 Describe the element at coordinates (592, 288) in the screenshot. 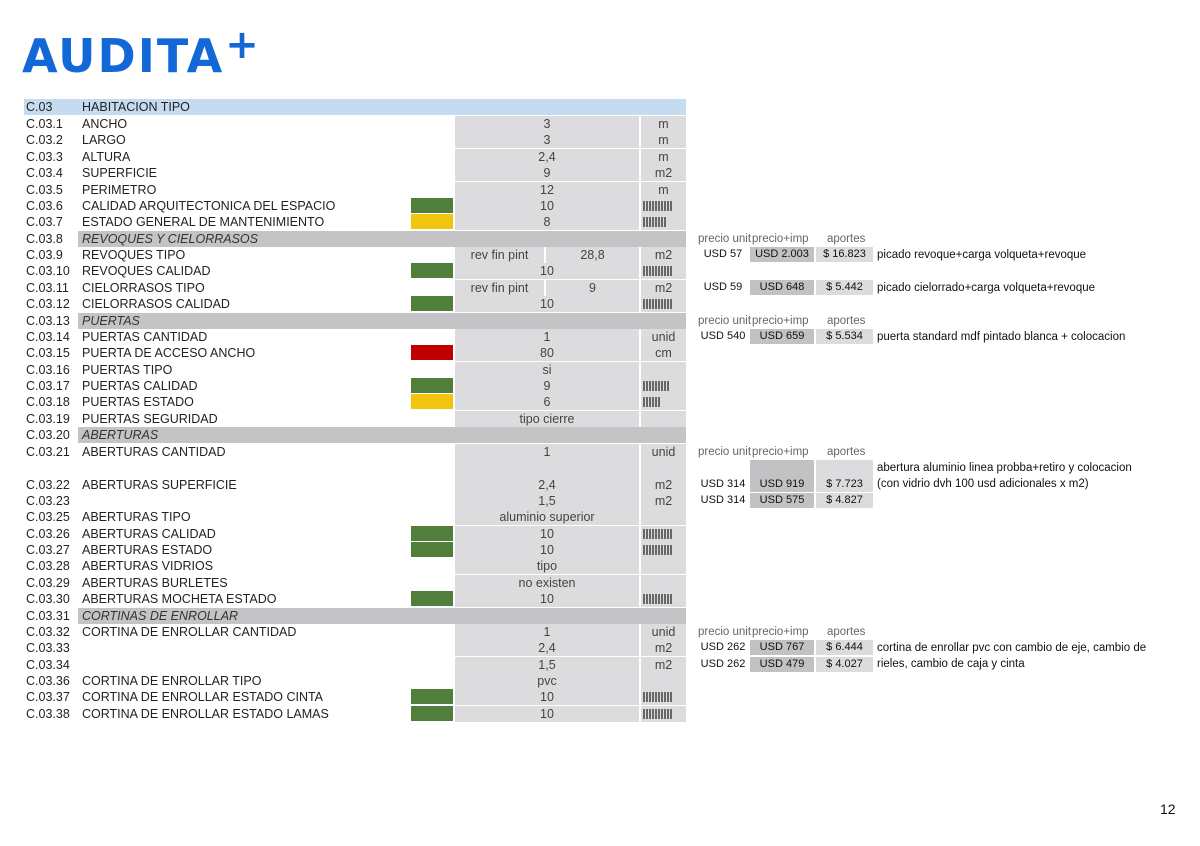

I see `row-value-2: 9` at that location.